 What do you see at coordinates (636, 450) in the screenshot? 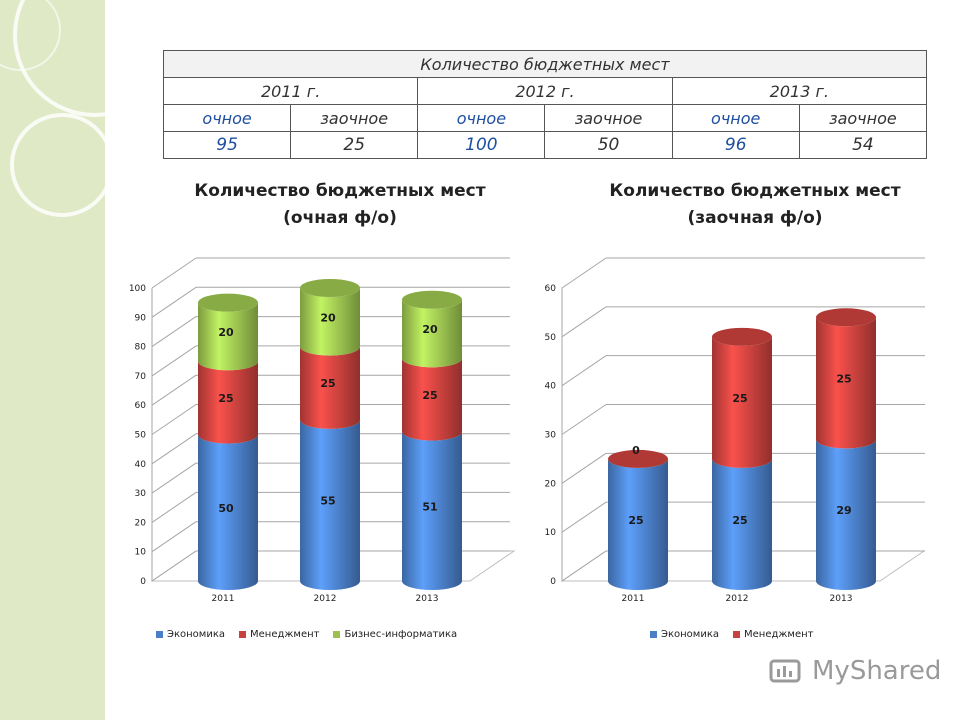
I see `data-label: 0` at bounding box center [636, 450].